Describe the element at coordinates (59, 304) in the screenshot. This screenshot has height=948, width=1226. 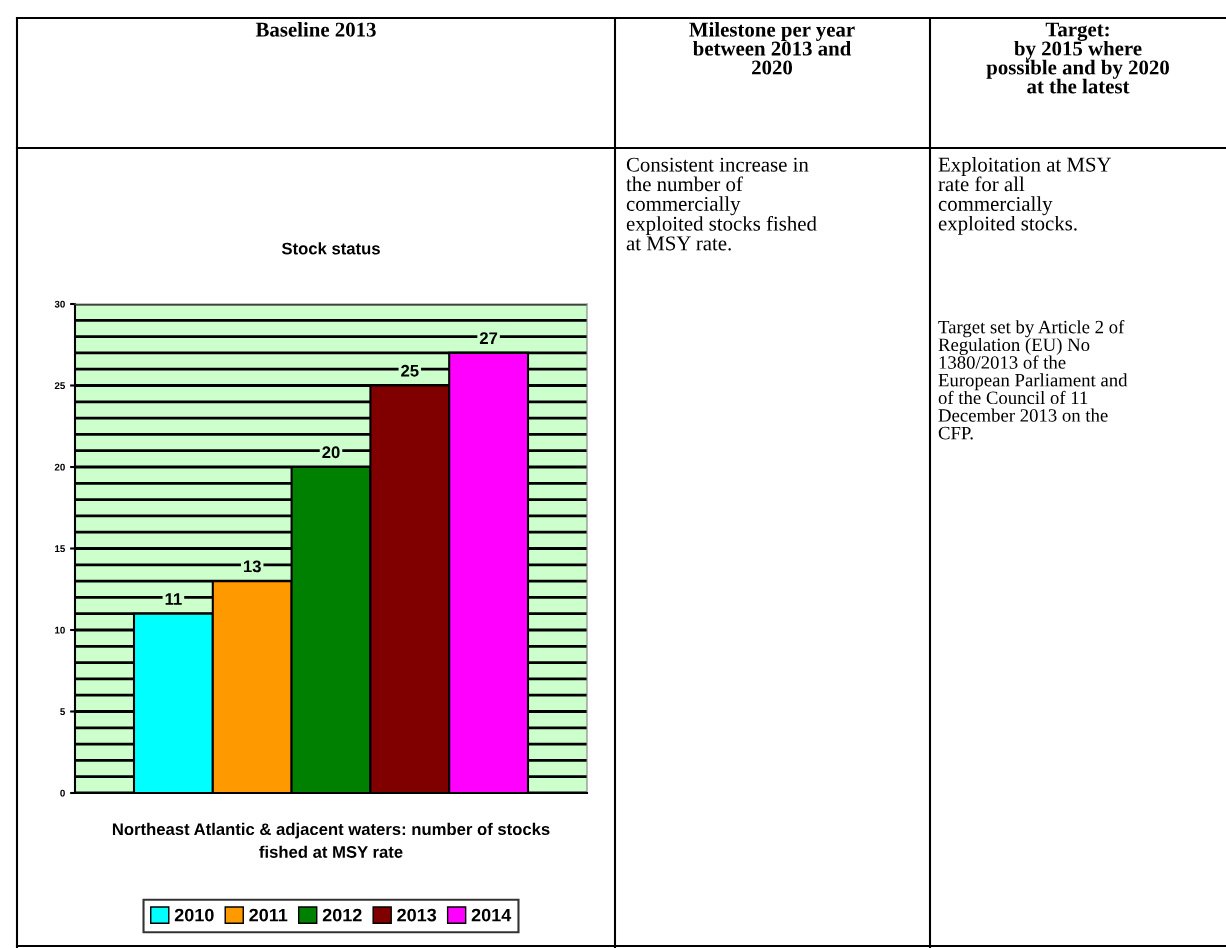
I see `y-tick-label: 30` at that location.